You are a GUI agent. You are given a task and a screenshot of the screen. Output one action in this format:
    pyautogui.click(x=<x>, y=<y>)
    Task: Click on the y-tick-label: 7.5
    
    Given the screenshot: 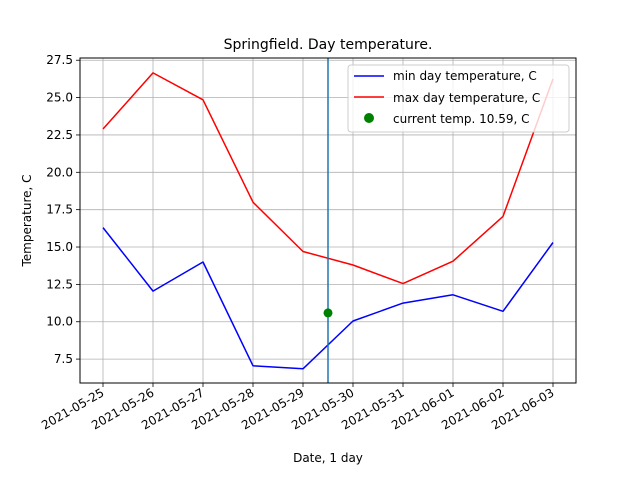 What is the action you would take?
    pyautogui.click(x=63, y=359)
    